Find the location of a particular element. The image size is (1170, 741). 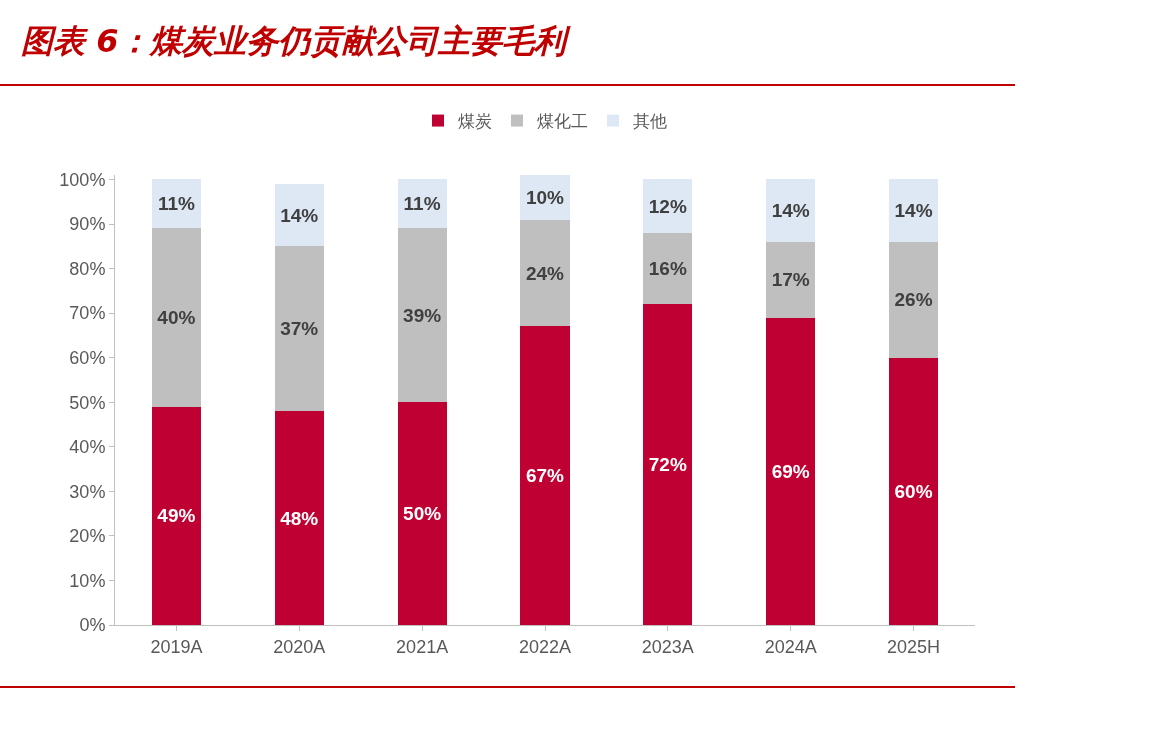

data-label: 49% is located at coordinates (176, 516).